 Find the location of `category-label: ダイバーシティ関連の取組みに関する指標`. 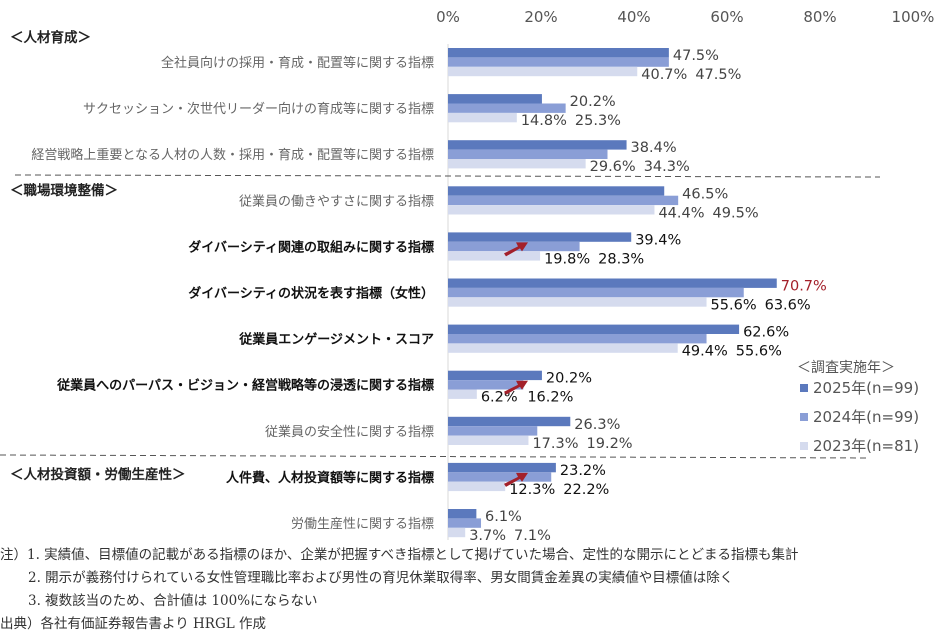

category-label: ダイバーシティ関連の取組みに関する指標 is located at coordinates (311, 247).